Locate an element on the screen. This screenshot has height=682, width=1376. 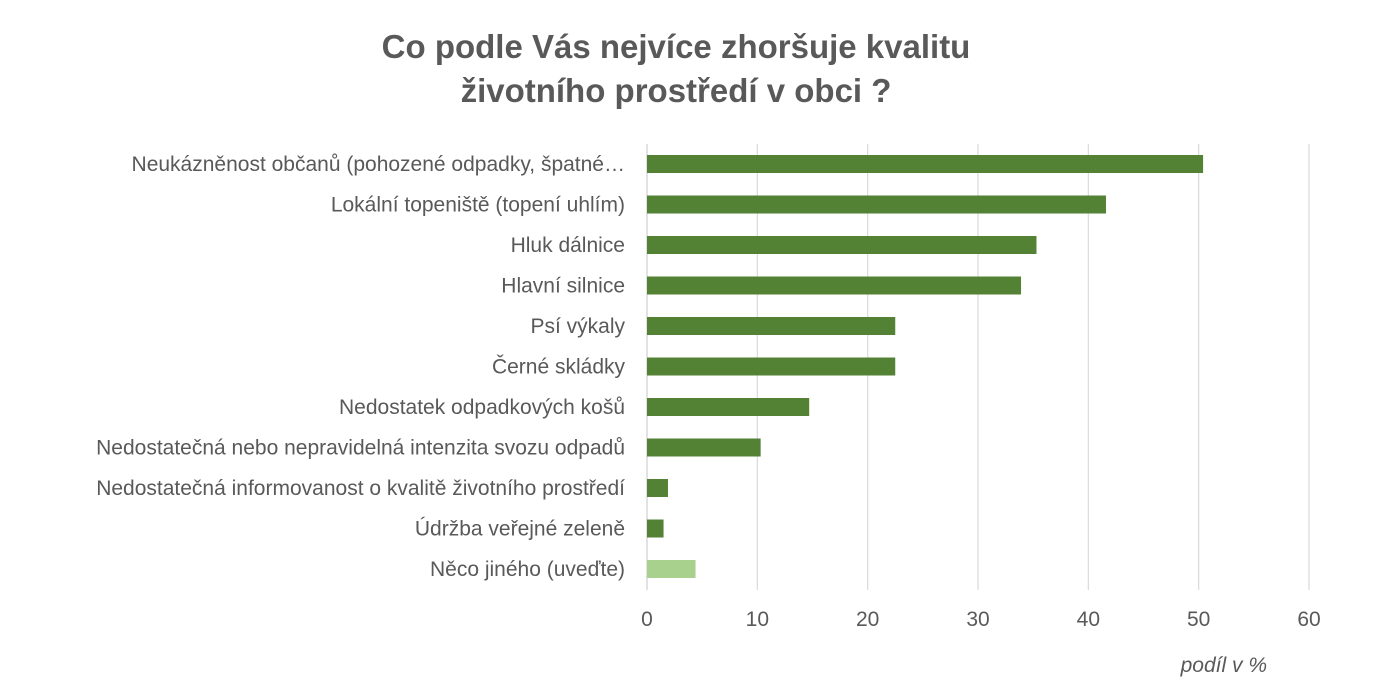
chart-title-line-1: Co podle Vás nejvíce zhoršuje kvalitu is located at coordinates (676, 46).